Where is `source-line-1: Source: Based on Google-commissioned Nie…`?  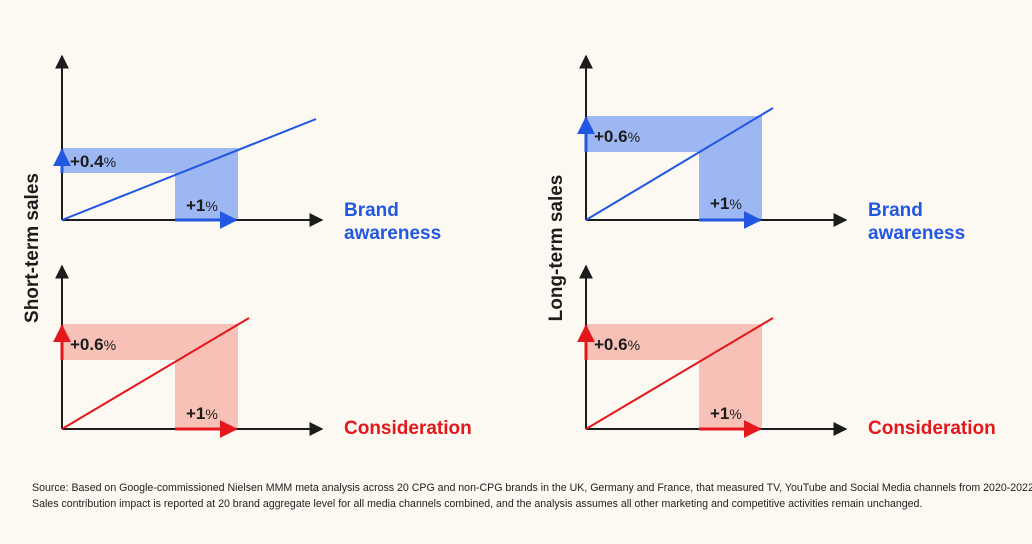
source-line-1: Source: Based on Google-commissioned Nie… is located at coordinates (532, 488).